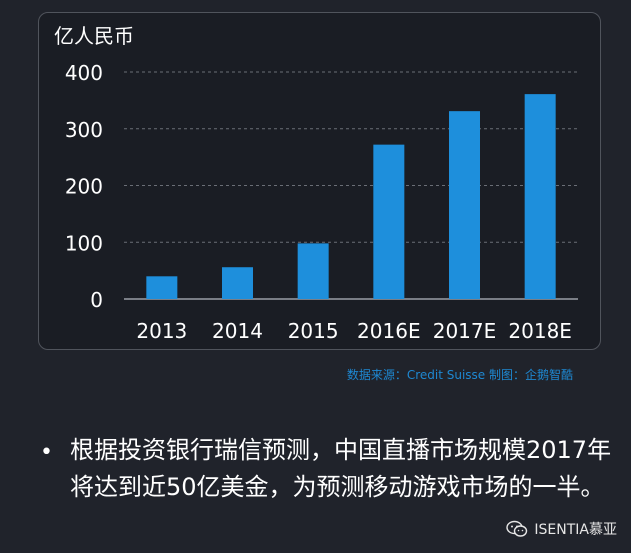 Image resolution: width=631 pixels, height=553 pixels. Describe the element at coordinates (84, 187) in the screenshot. I see `y-tick-label: 200` at that location.